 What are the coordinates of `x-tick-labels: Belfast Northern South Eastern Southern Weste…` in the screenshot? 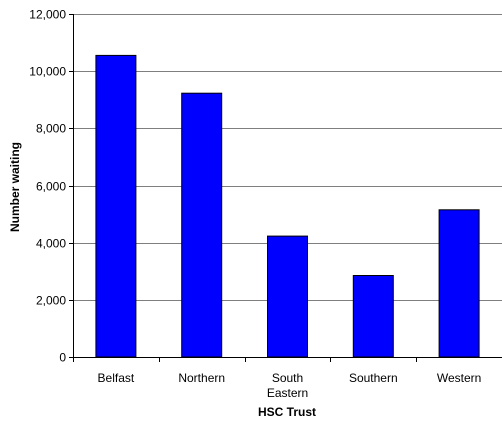 It's located at (277, 378).